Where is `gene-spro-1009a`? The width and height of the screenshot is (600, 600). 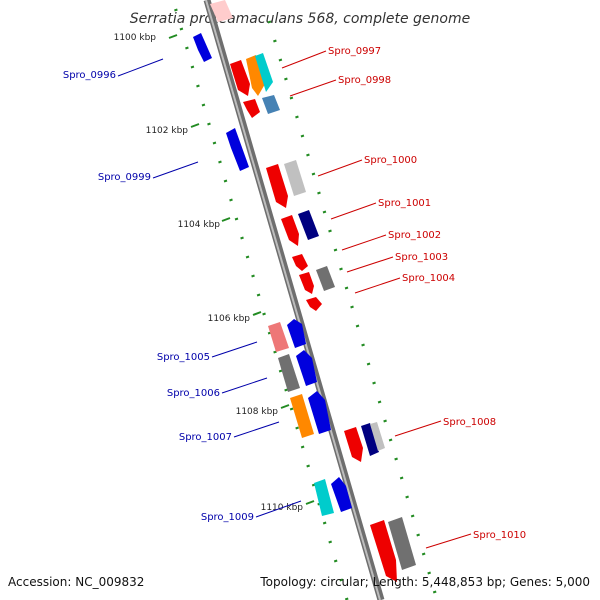 gene-spro-1009a is located at coordinates (324, 497).